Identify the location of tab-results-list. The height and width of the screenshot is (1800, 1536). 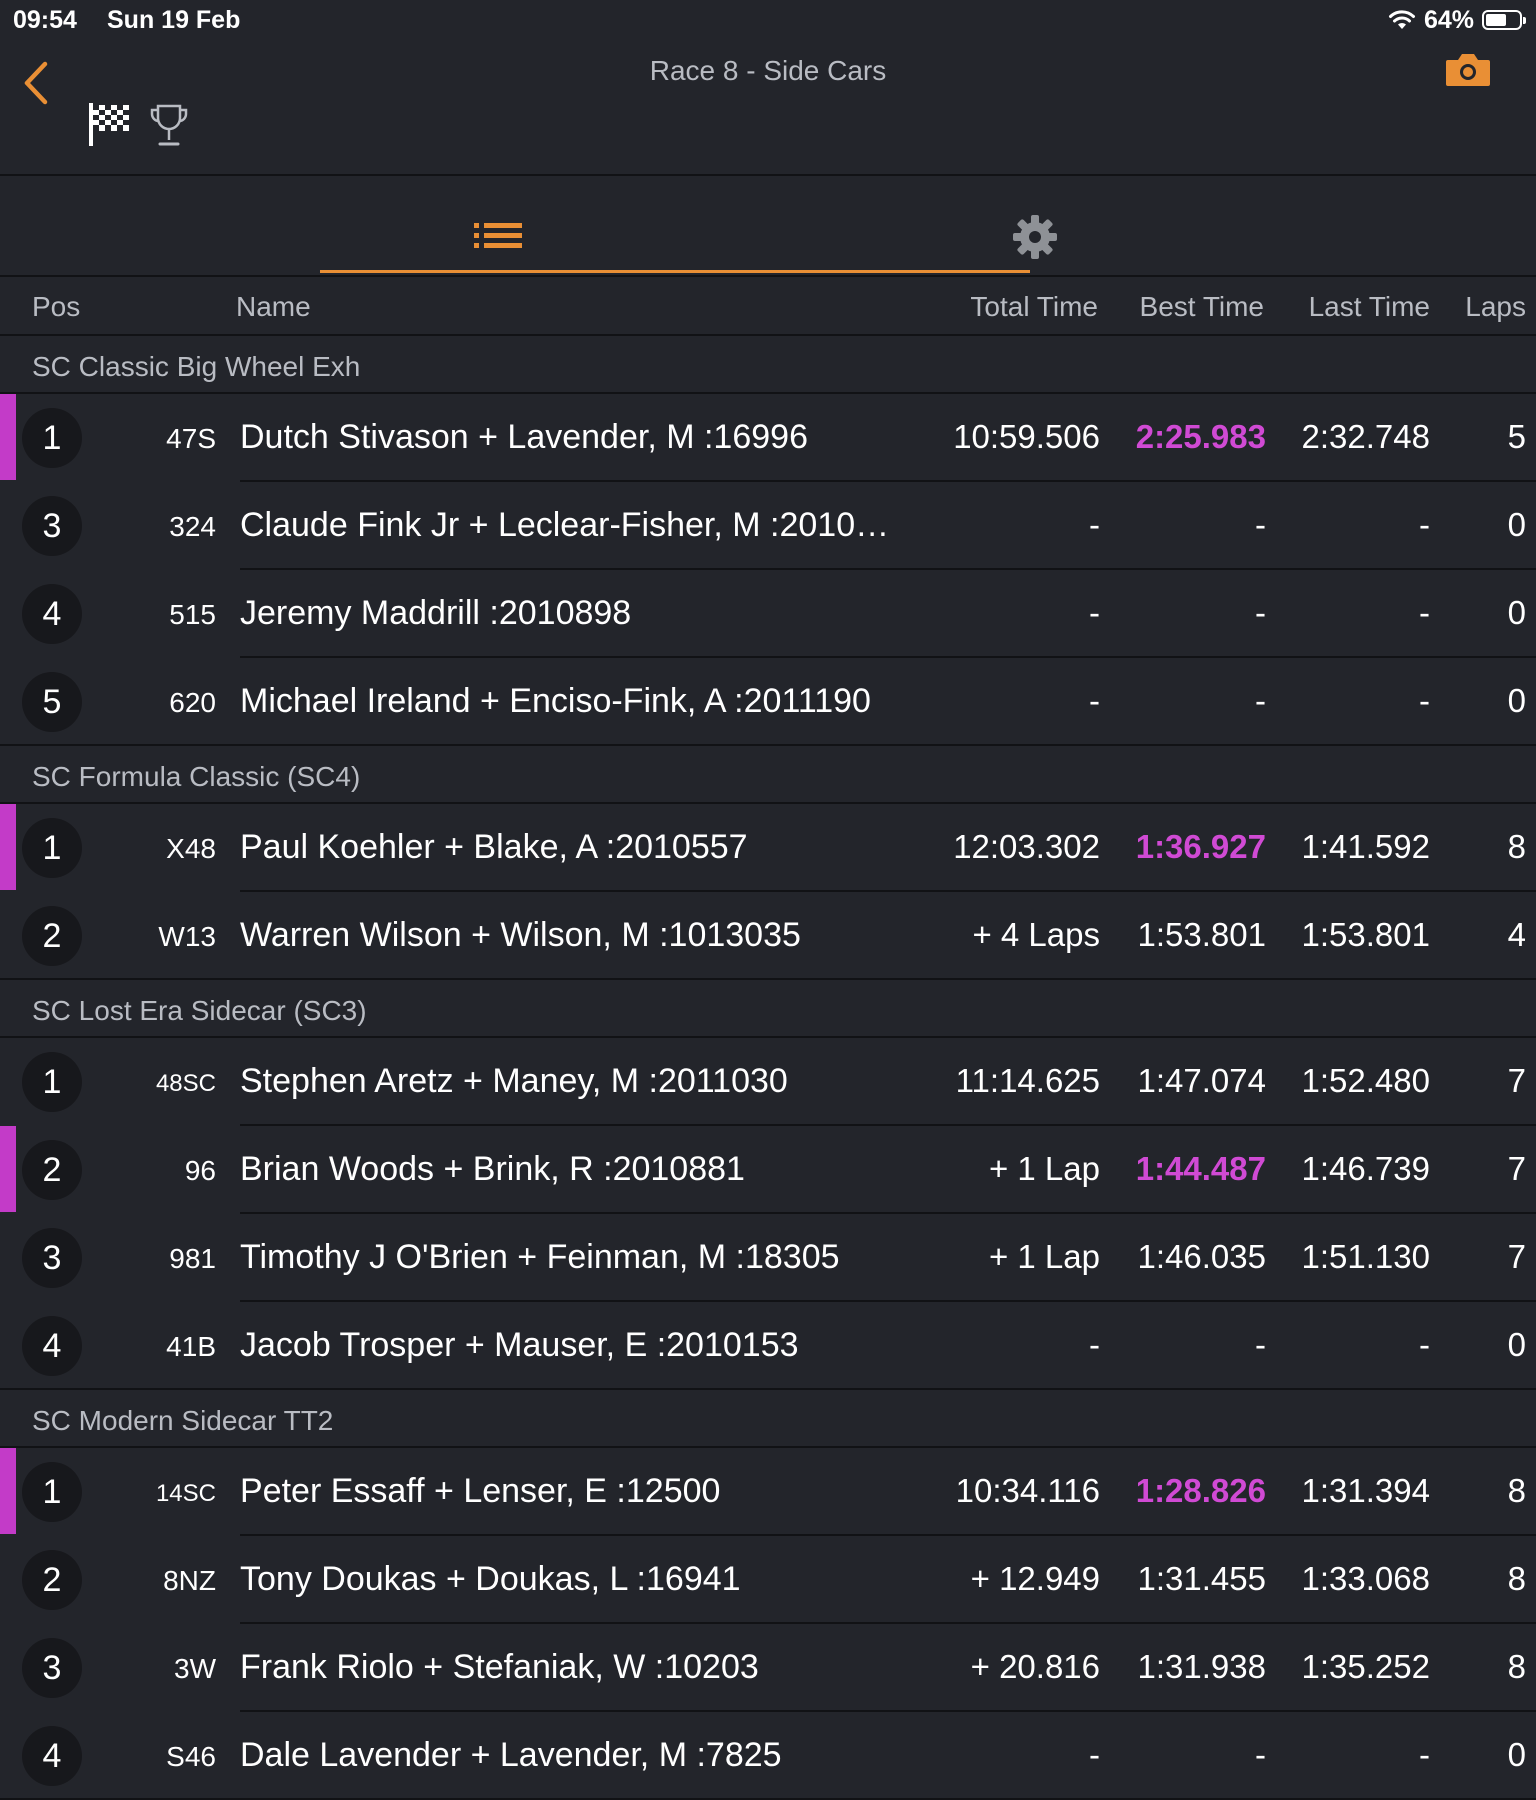
(675, 224).